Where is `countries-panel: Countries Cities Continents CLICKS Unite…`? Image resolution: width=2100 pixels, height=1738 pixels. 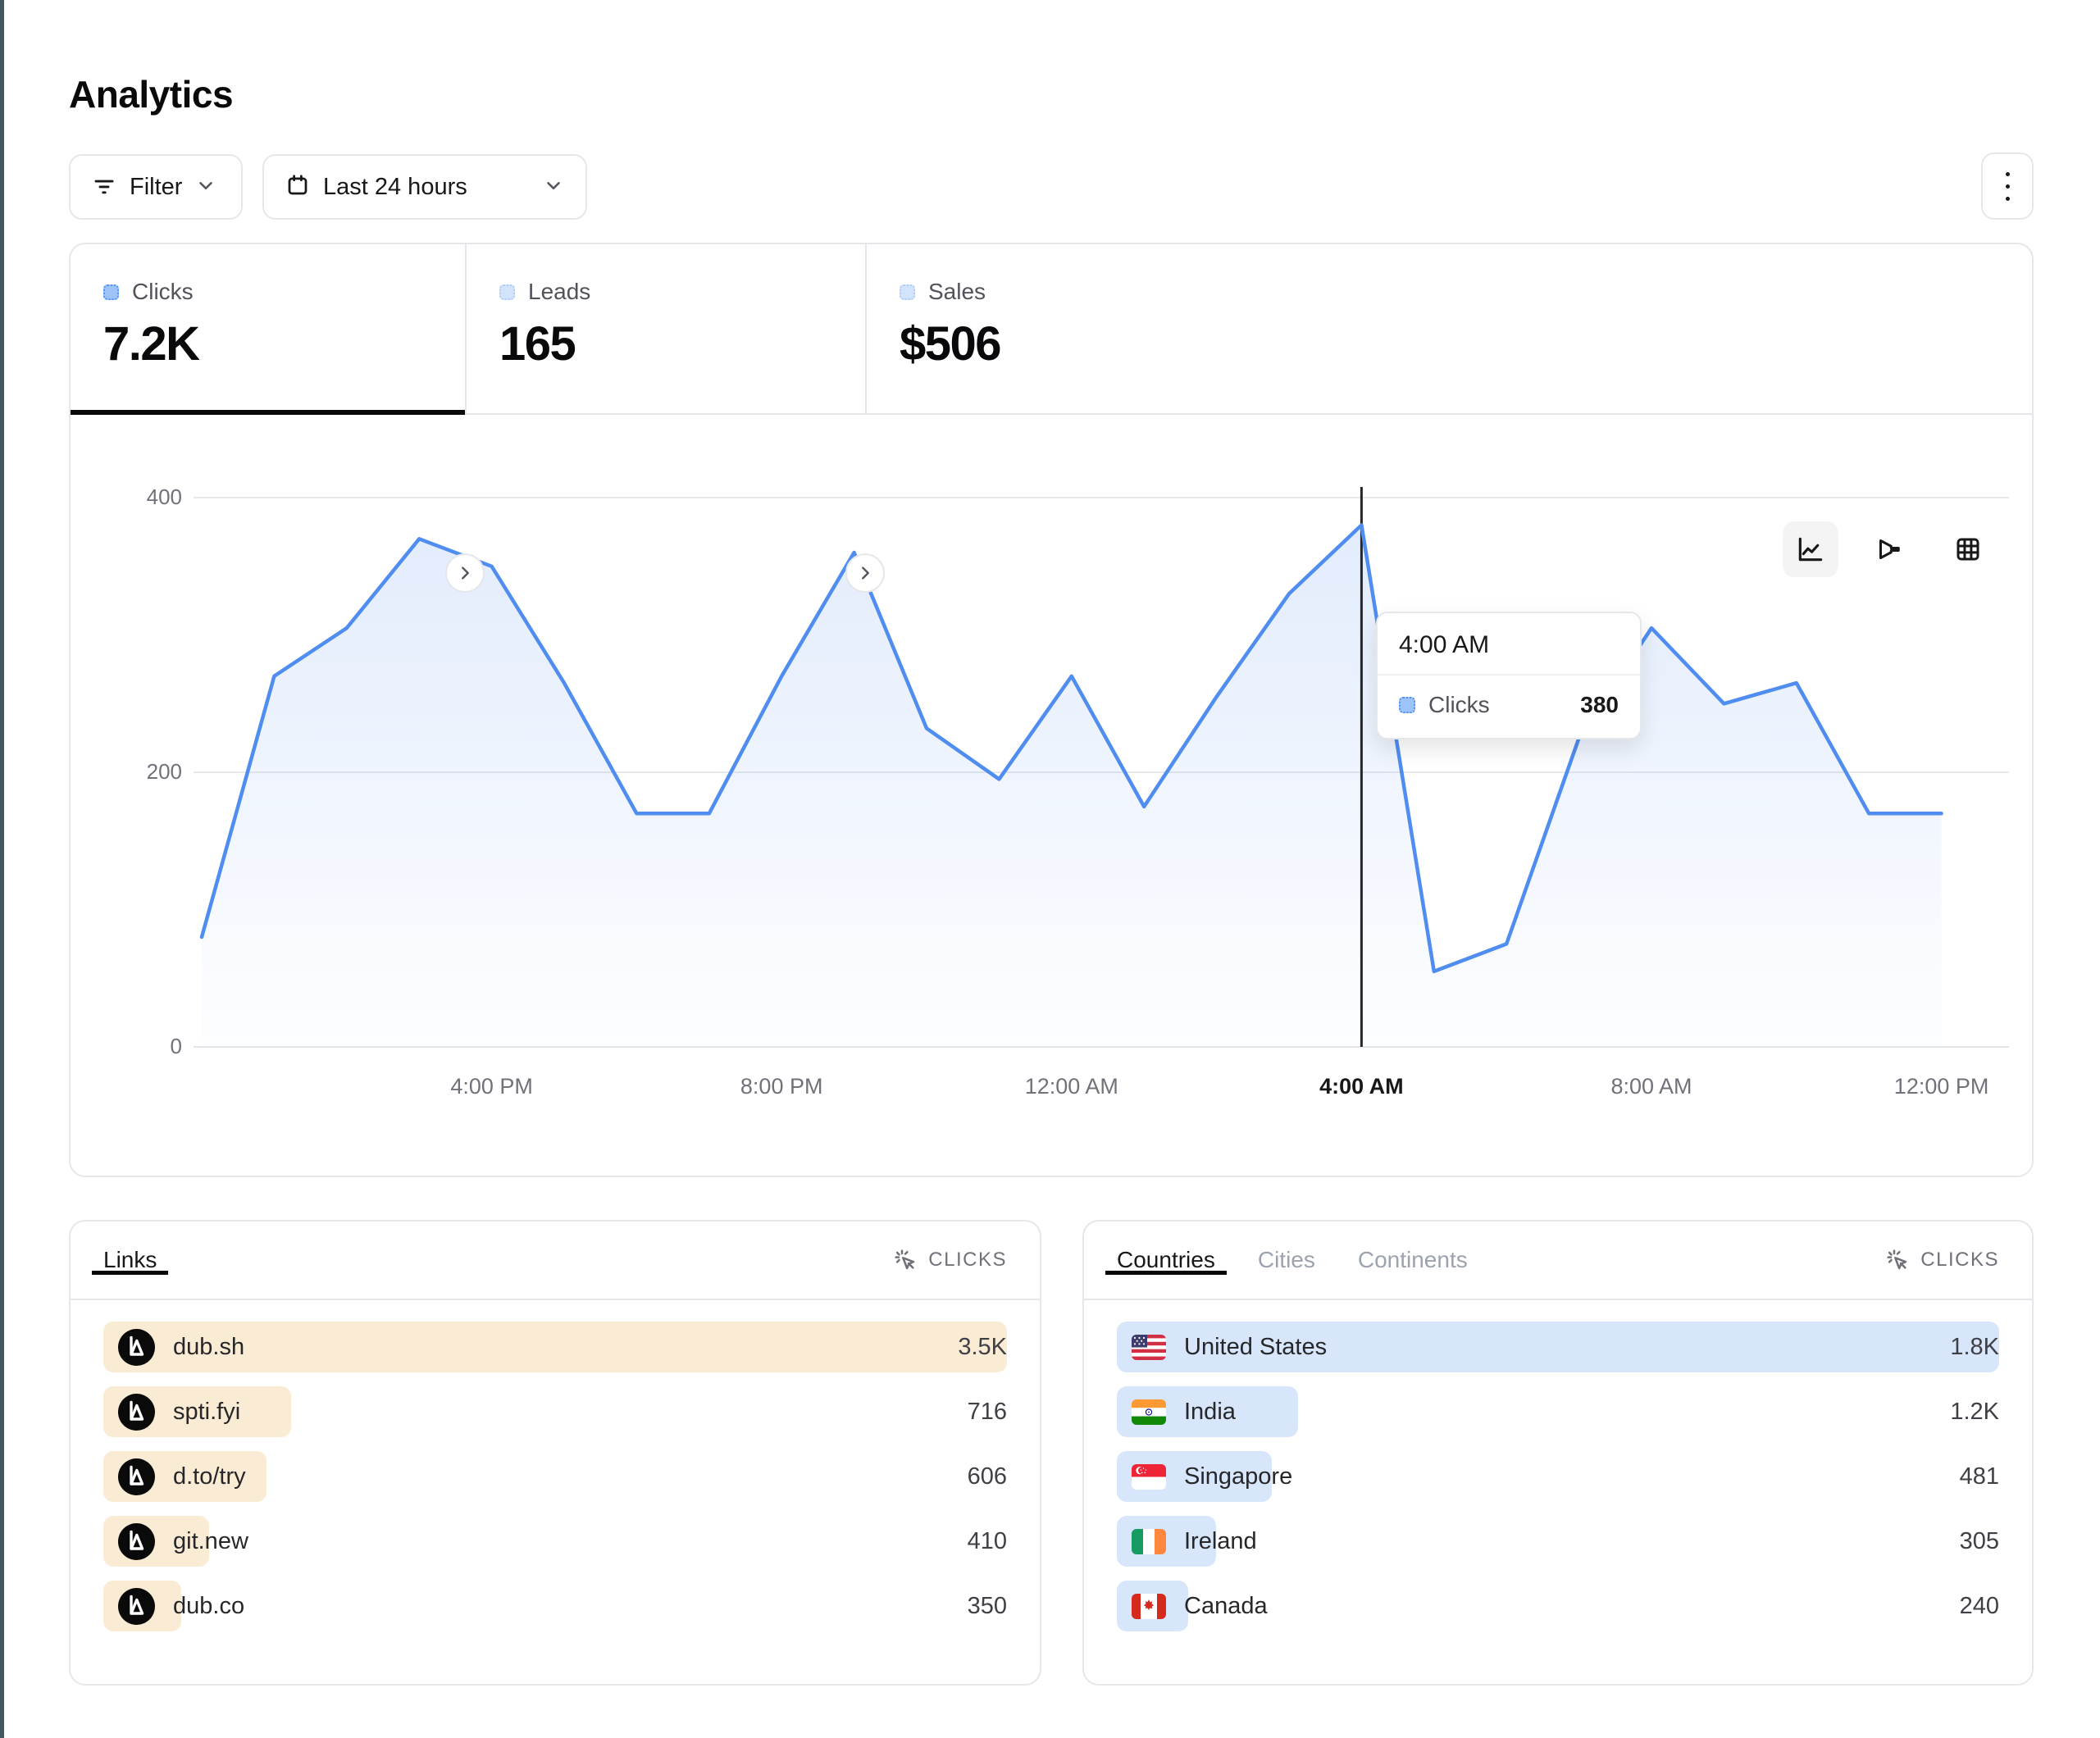 countries-panel: Countries Cities Continents CLICKS Unite… is located at coordinates (1558, 1453).